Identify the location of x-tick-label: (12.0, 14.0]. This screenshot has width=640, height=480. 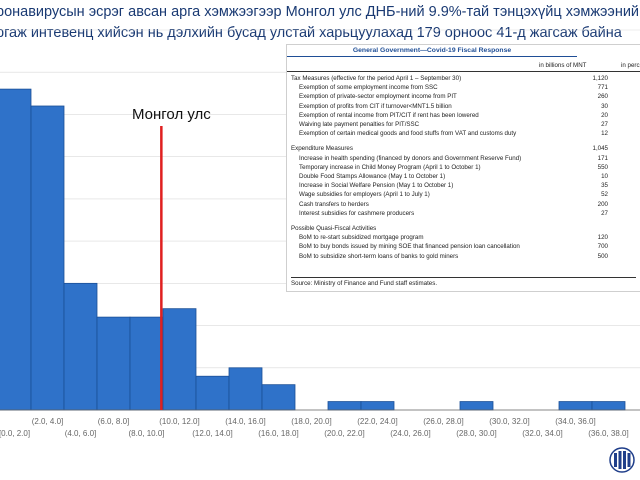
(212, 433).